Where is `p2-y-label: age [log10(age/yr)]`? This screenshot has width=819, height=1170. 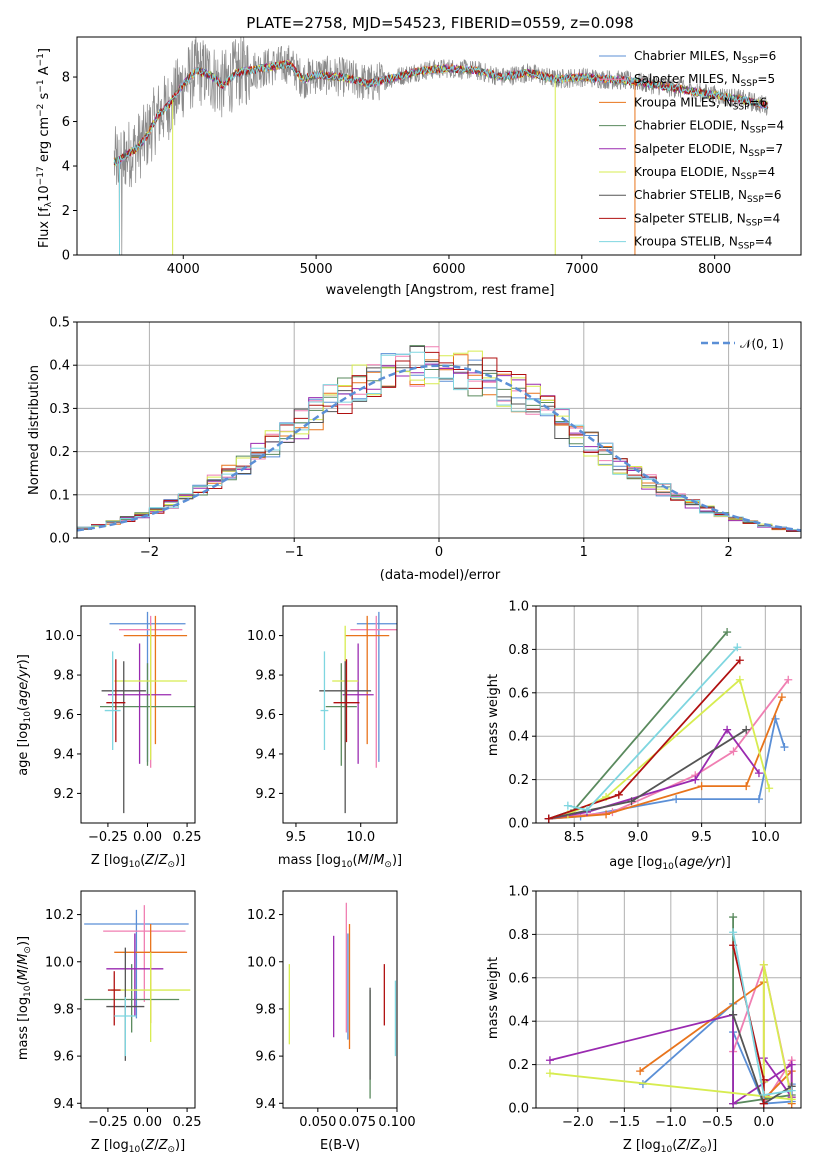 p2-y-label: age [log10(age/yr)] is located at coordinates (24, 715).